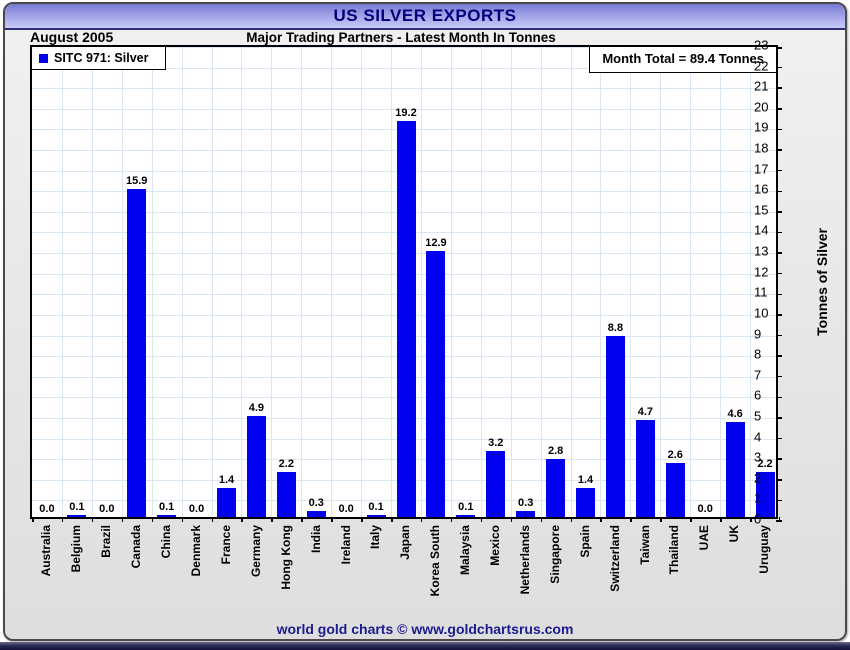 The image size is (850, 650). What do you see at coordinates (107, 571) in the screenshot?
I see `x-label-cell: Brazil` at bounding box center [107, 571].